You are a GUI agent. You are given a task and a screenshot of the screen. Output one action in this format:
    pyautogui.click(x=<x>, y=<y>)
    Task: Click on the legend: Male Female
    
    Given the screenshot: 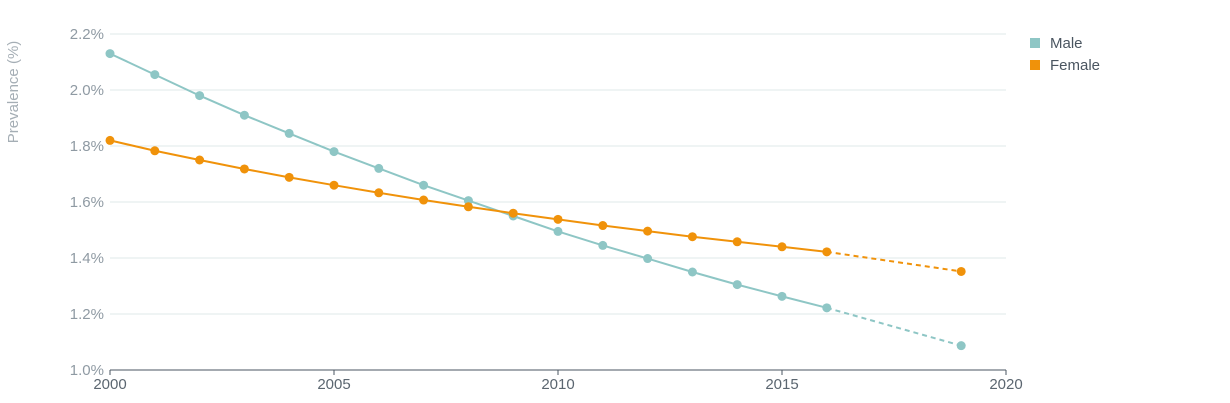 What is the action you would take?
    pyautogui.click(x=1065, y=54)
    